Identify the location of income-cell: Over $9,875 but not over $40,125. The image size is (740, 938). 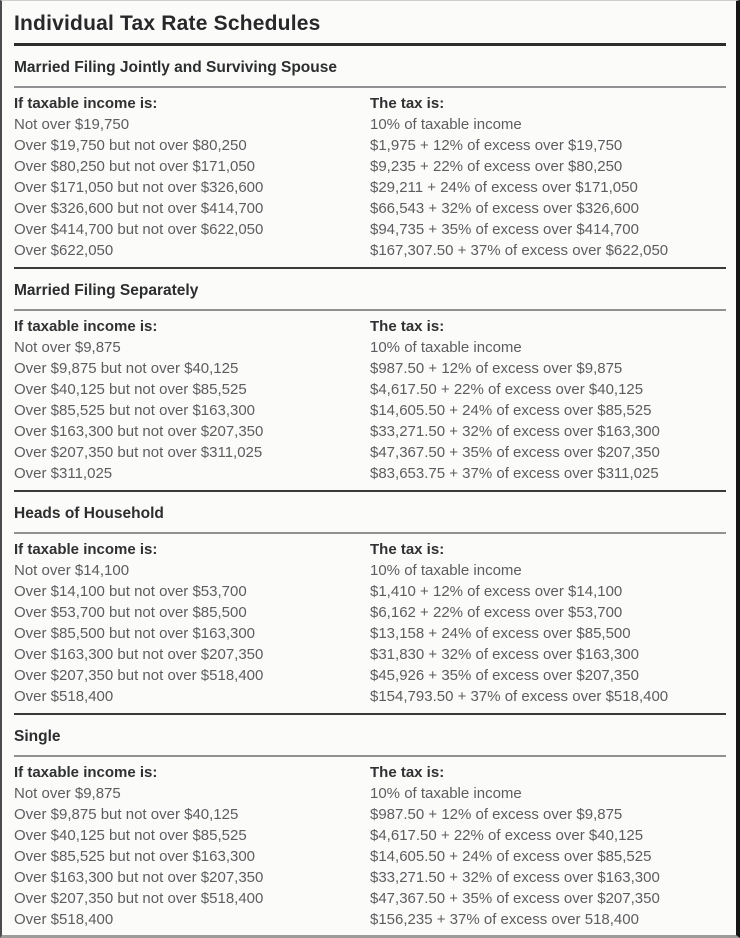
(126, 368).